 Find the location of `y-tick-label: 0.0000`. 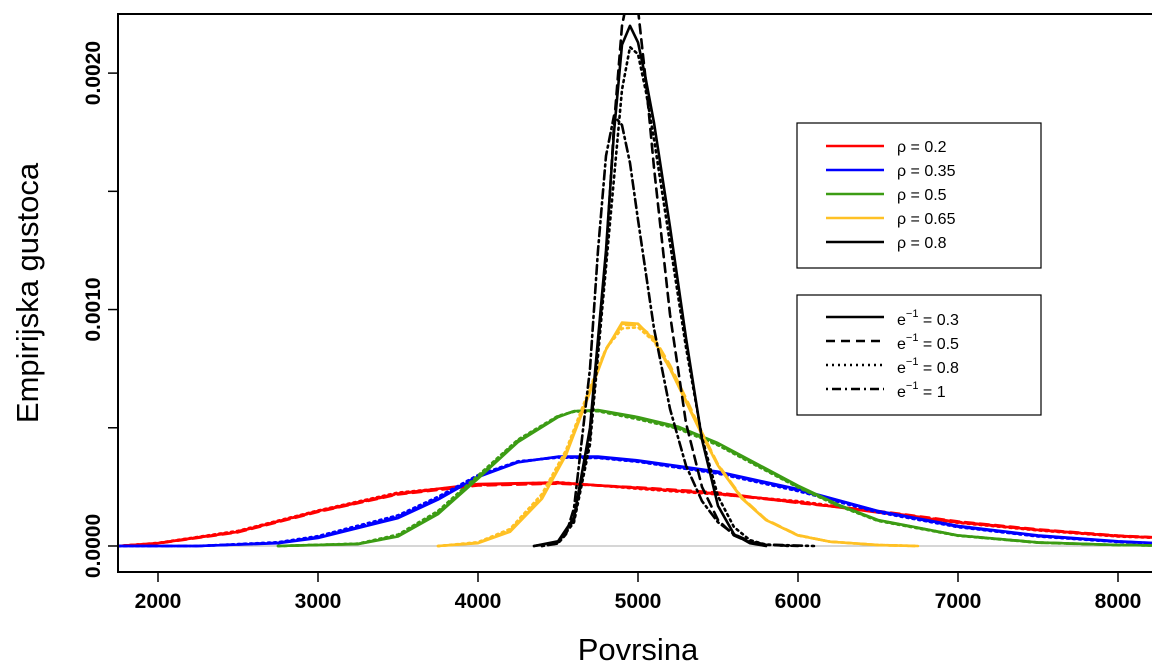

y-tick-label: 0.0000 is located at coordinates (93, 546).